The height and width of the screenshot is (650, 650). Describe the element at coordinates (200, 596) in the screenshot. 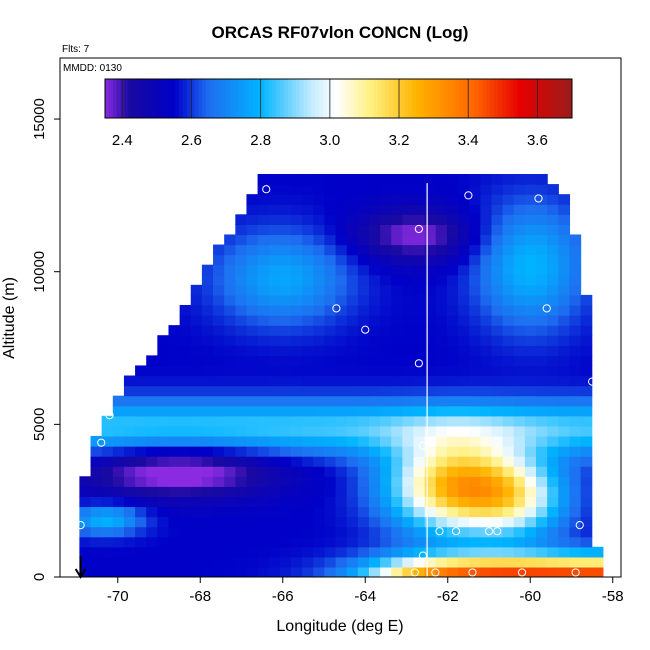

I see `x-tick-label: -68` at that location.